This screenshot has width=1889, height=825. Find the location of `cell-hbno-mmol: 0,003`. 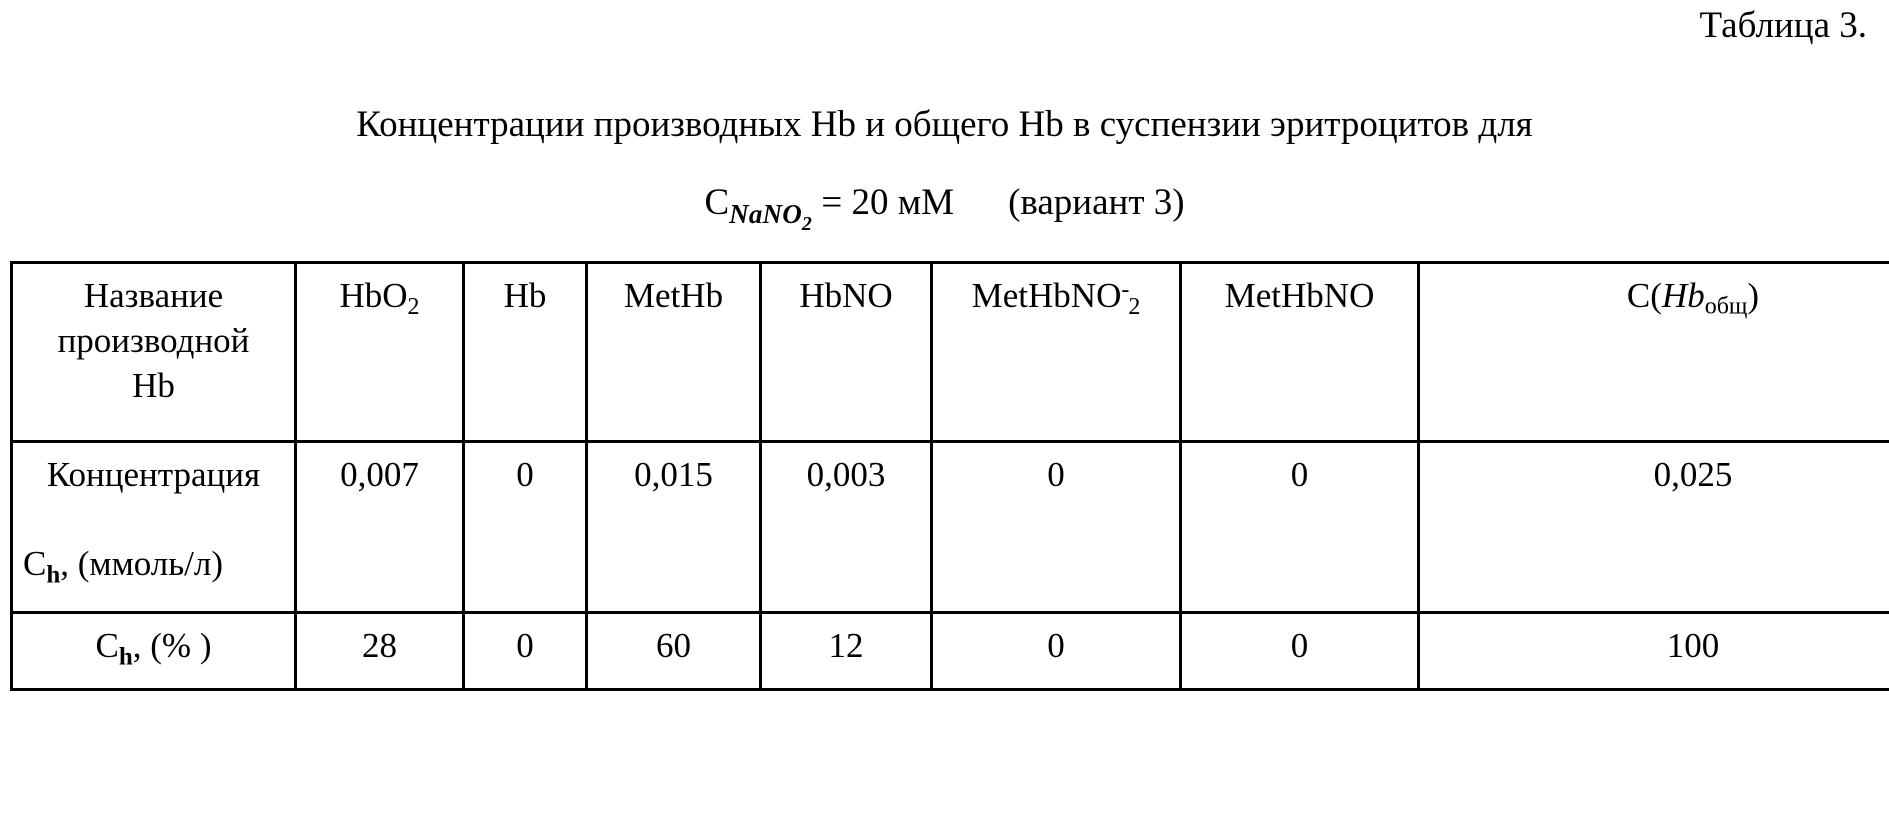

cell-hbno-mmol: 0,003 is located at coordinates (846, 527).